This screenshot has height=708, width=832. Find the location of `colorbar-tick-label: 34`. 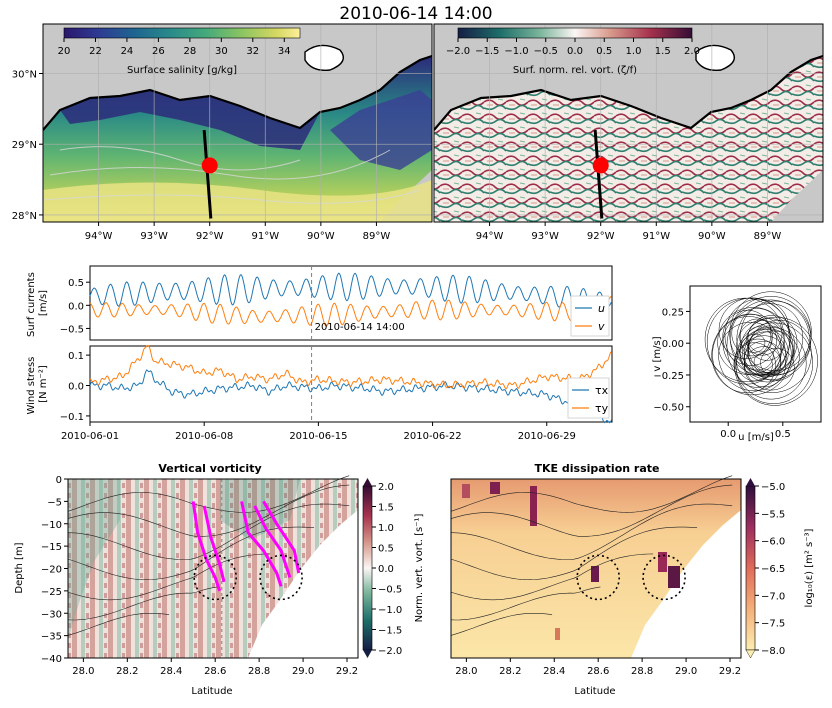

colorbar-tick-label: 34 is located at coordinates (284, 51).